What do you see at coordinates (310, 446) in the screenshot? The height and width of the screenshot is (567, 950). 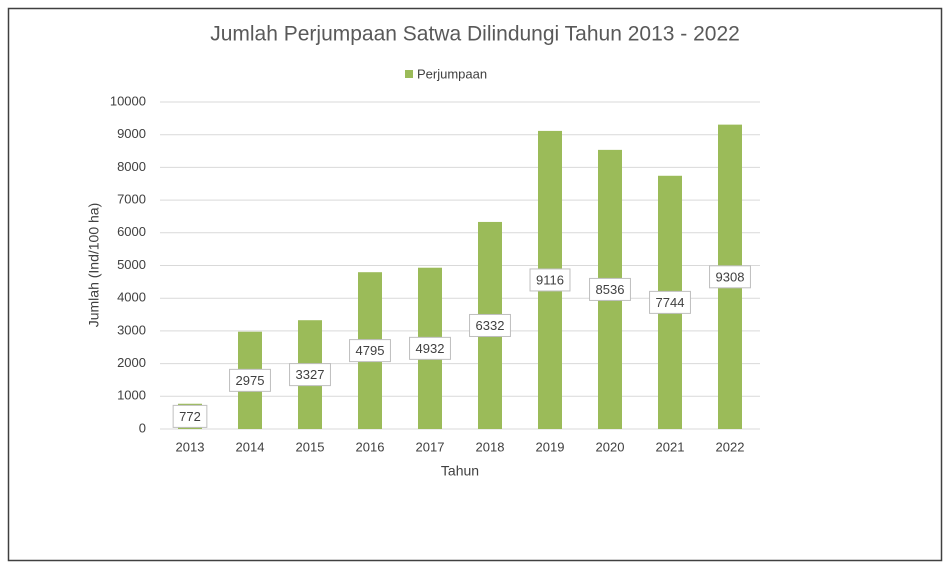 I see `x-tick-label: 2015` at bounding box center [310, 446].